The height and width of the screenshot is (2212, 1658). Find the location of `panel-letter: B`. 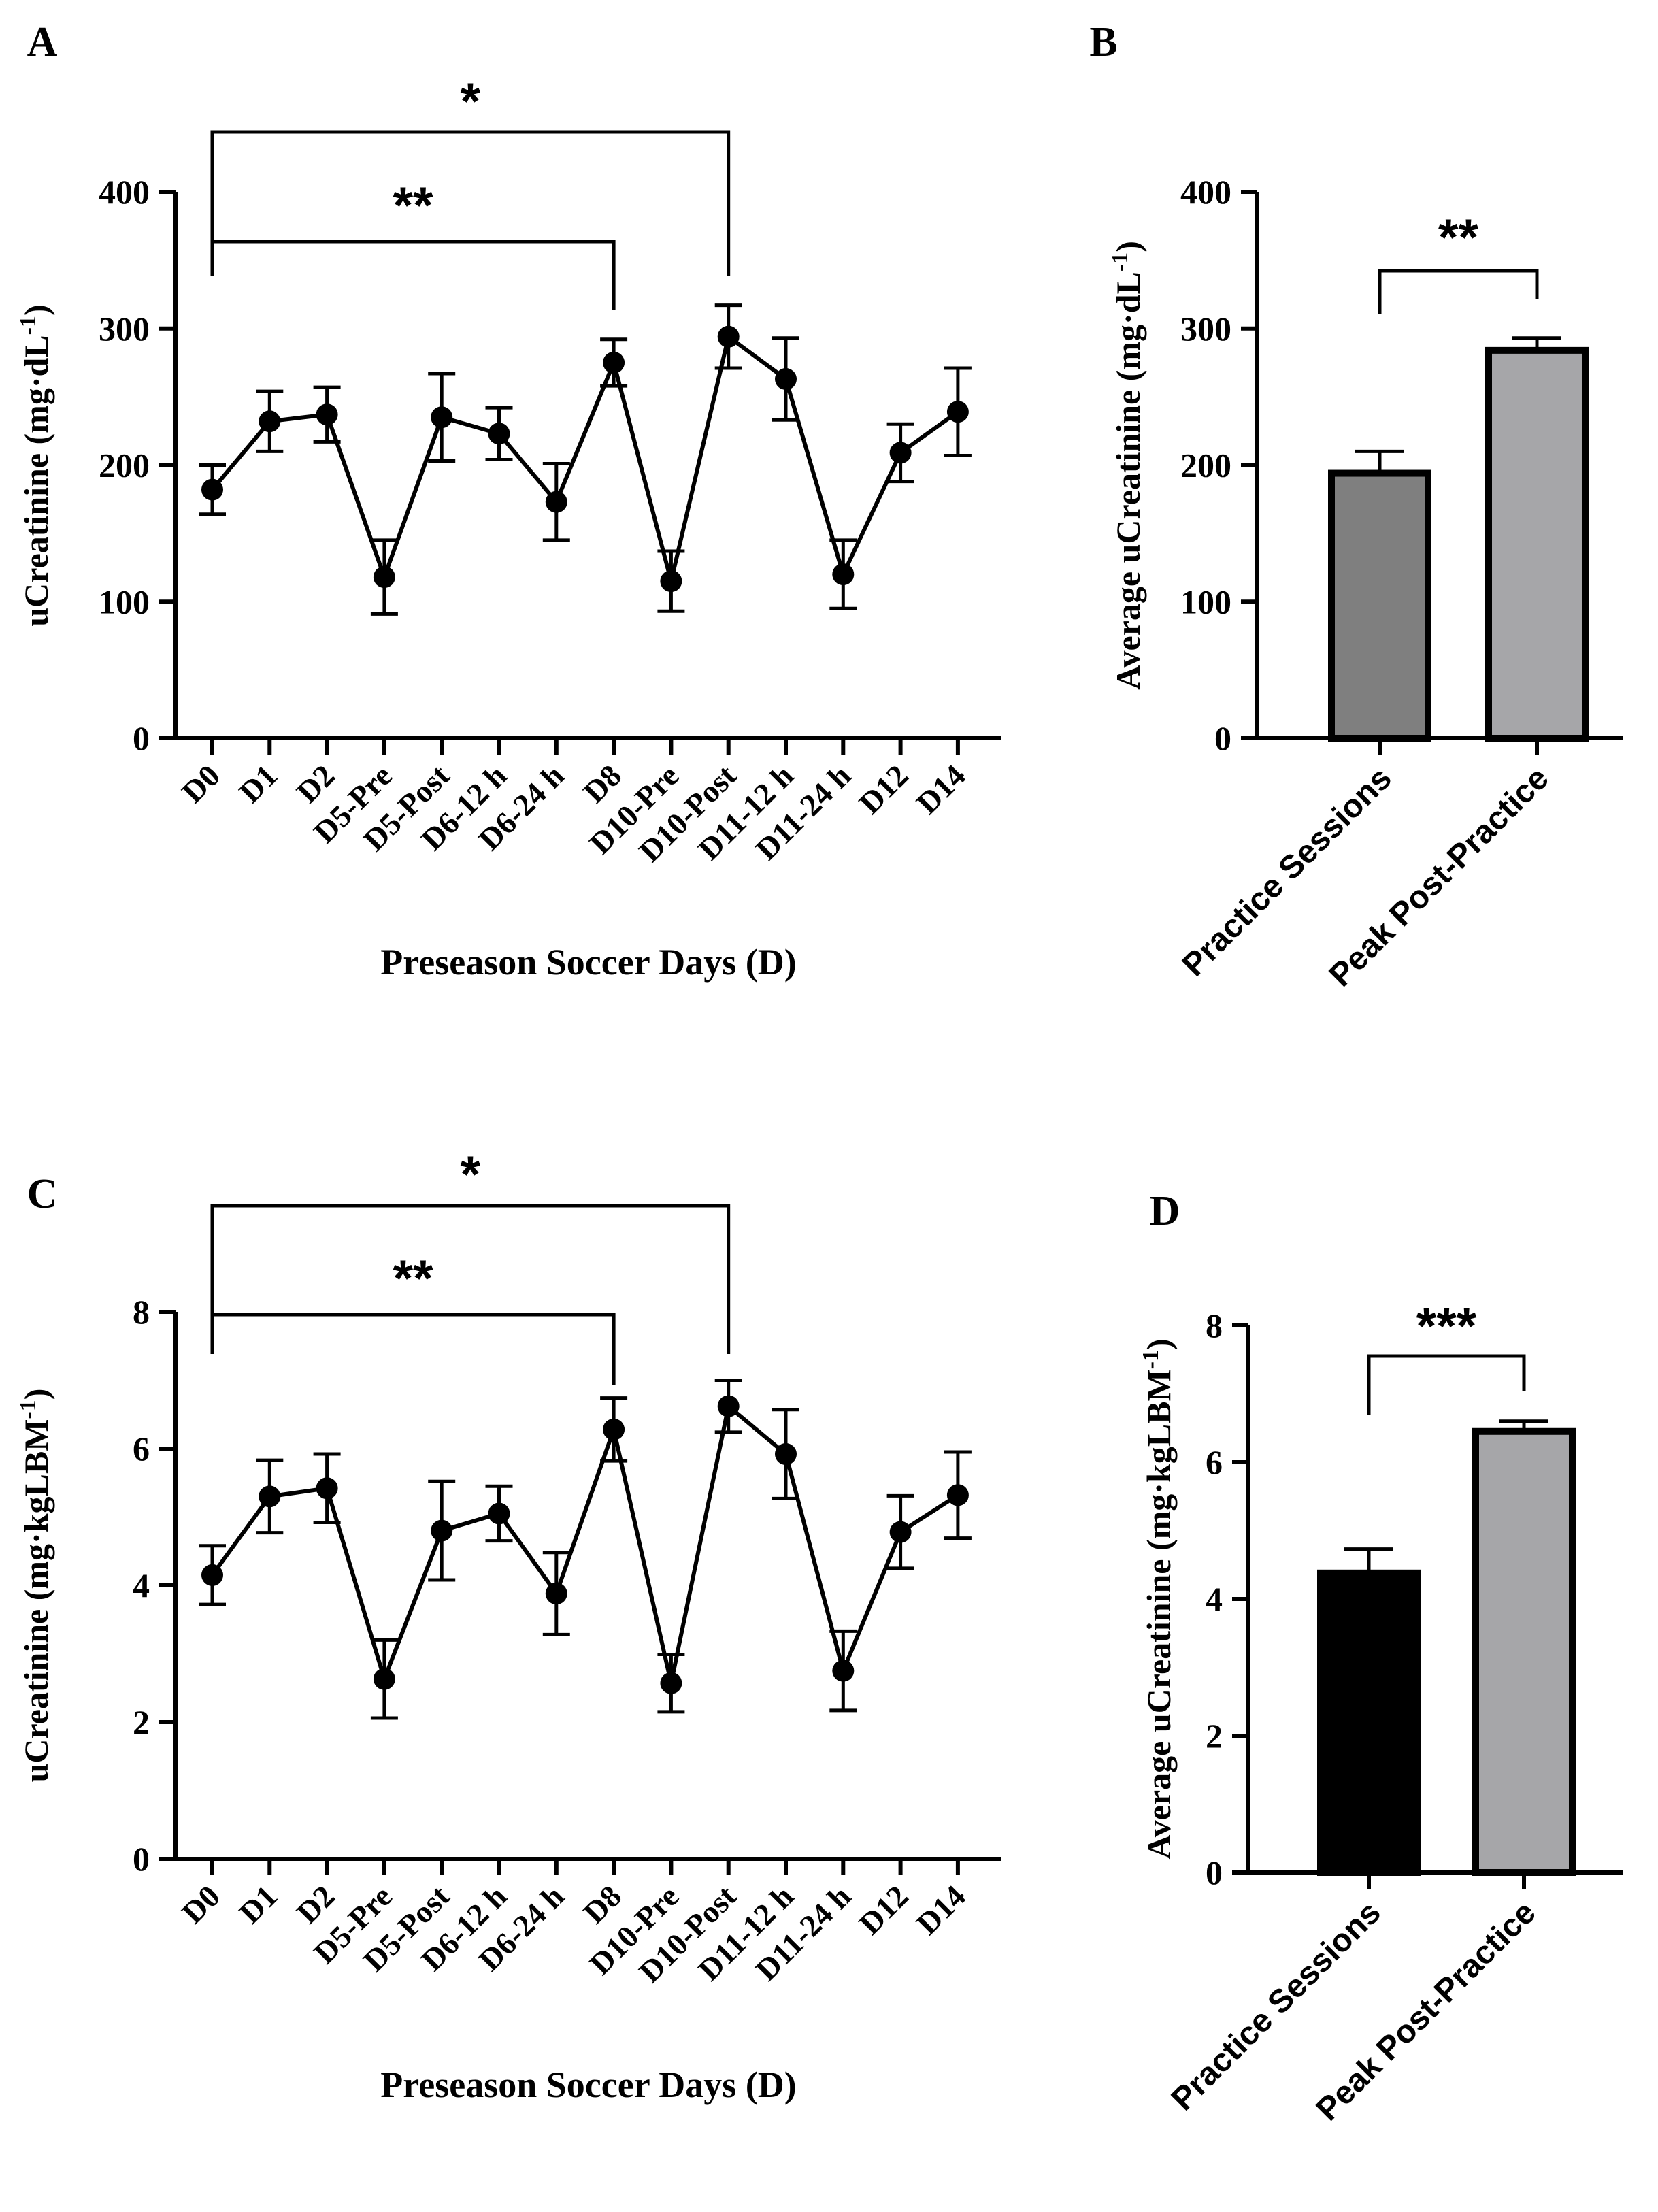

panel-letter: B is located at coordinates (1103, 42).